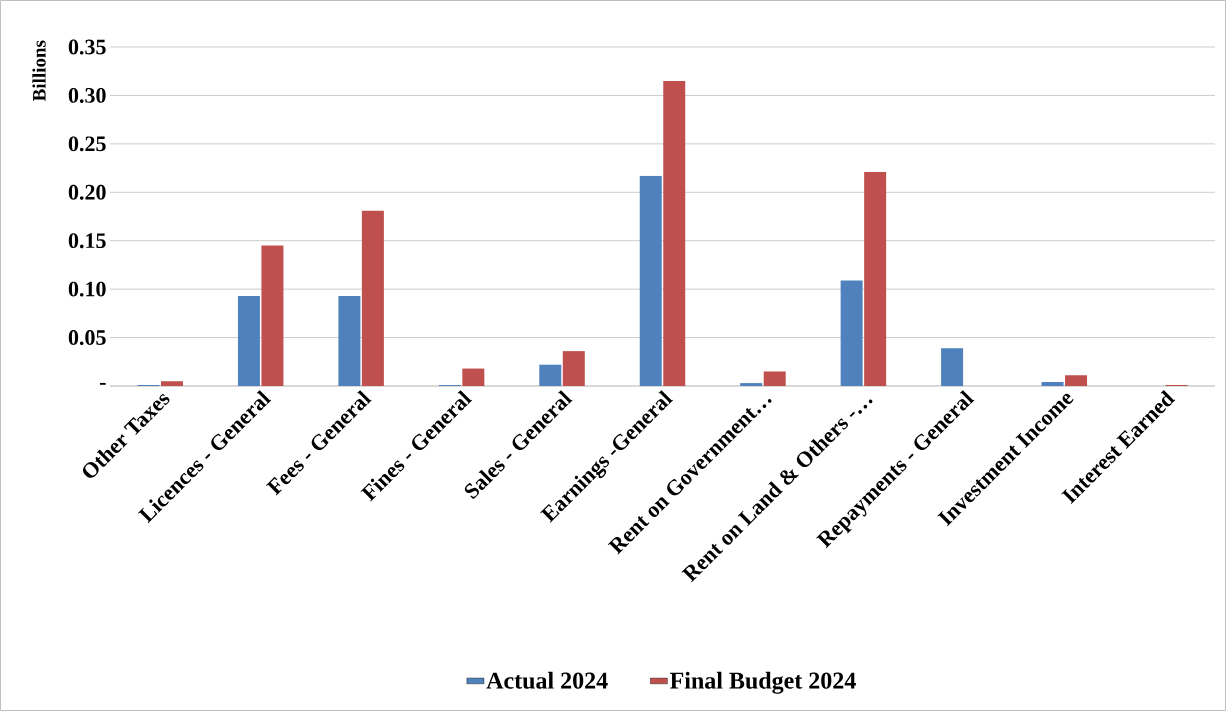 The width and height of the screenshot is (1226, 711). What do you see at coordinates (102, 383) in the screenshot?
I see `y-tick-label: -` at bounding box center [102, 383].